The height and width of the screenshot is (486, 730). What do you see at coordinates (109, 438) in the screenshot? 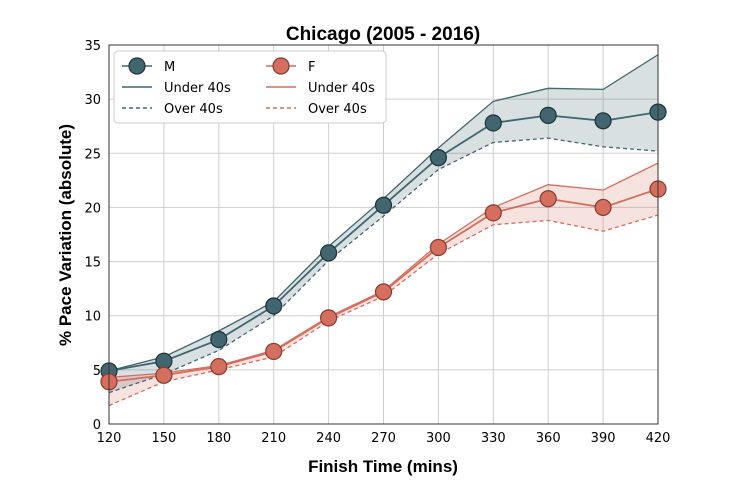
I see `x-tick-label: 120` at bounding box center [109, 438].